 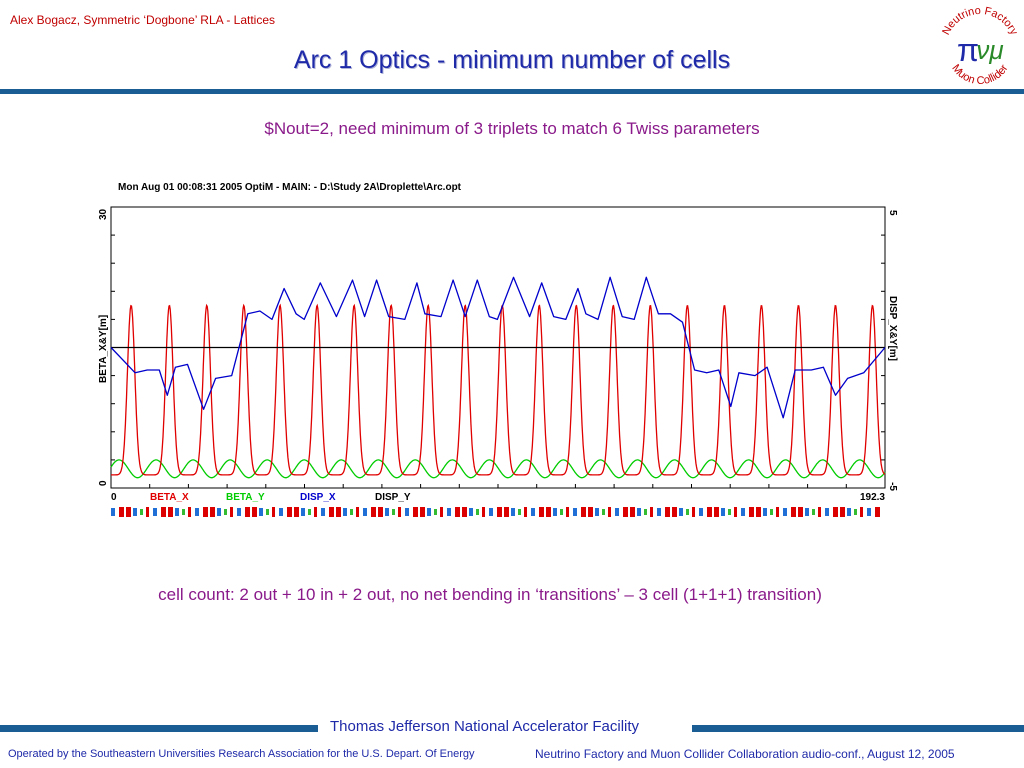 I want to click on legend-disp-y: DISP_Y, so click(x=393, y=497).